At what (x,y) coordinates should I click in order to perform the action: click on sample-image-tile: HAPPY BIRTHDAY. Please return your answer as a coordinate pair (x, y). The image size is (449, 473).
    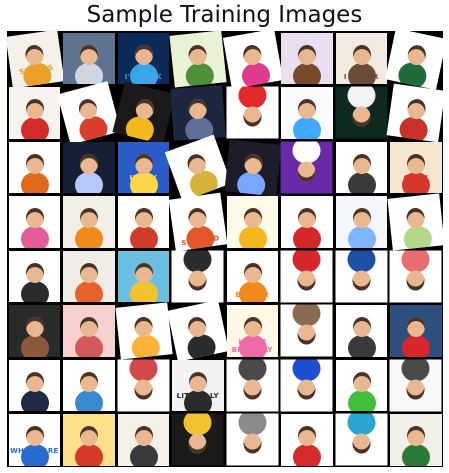
    Looking at the image, I should click on (252, 331).